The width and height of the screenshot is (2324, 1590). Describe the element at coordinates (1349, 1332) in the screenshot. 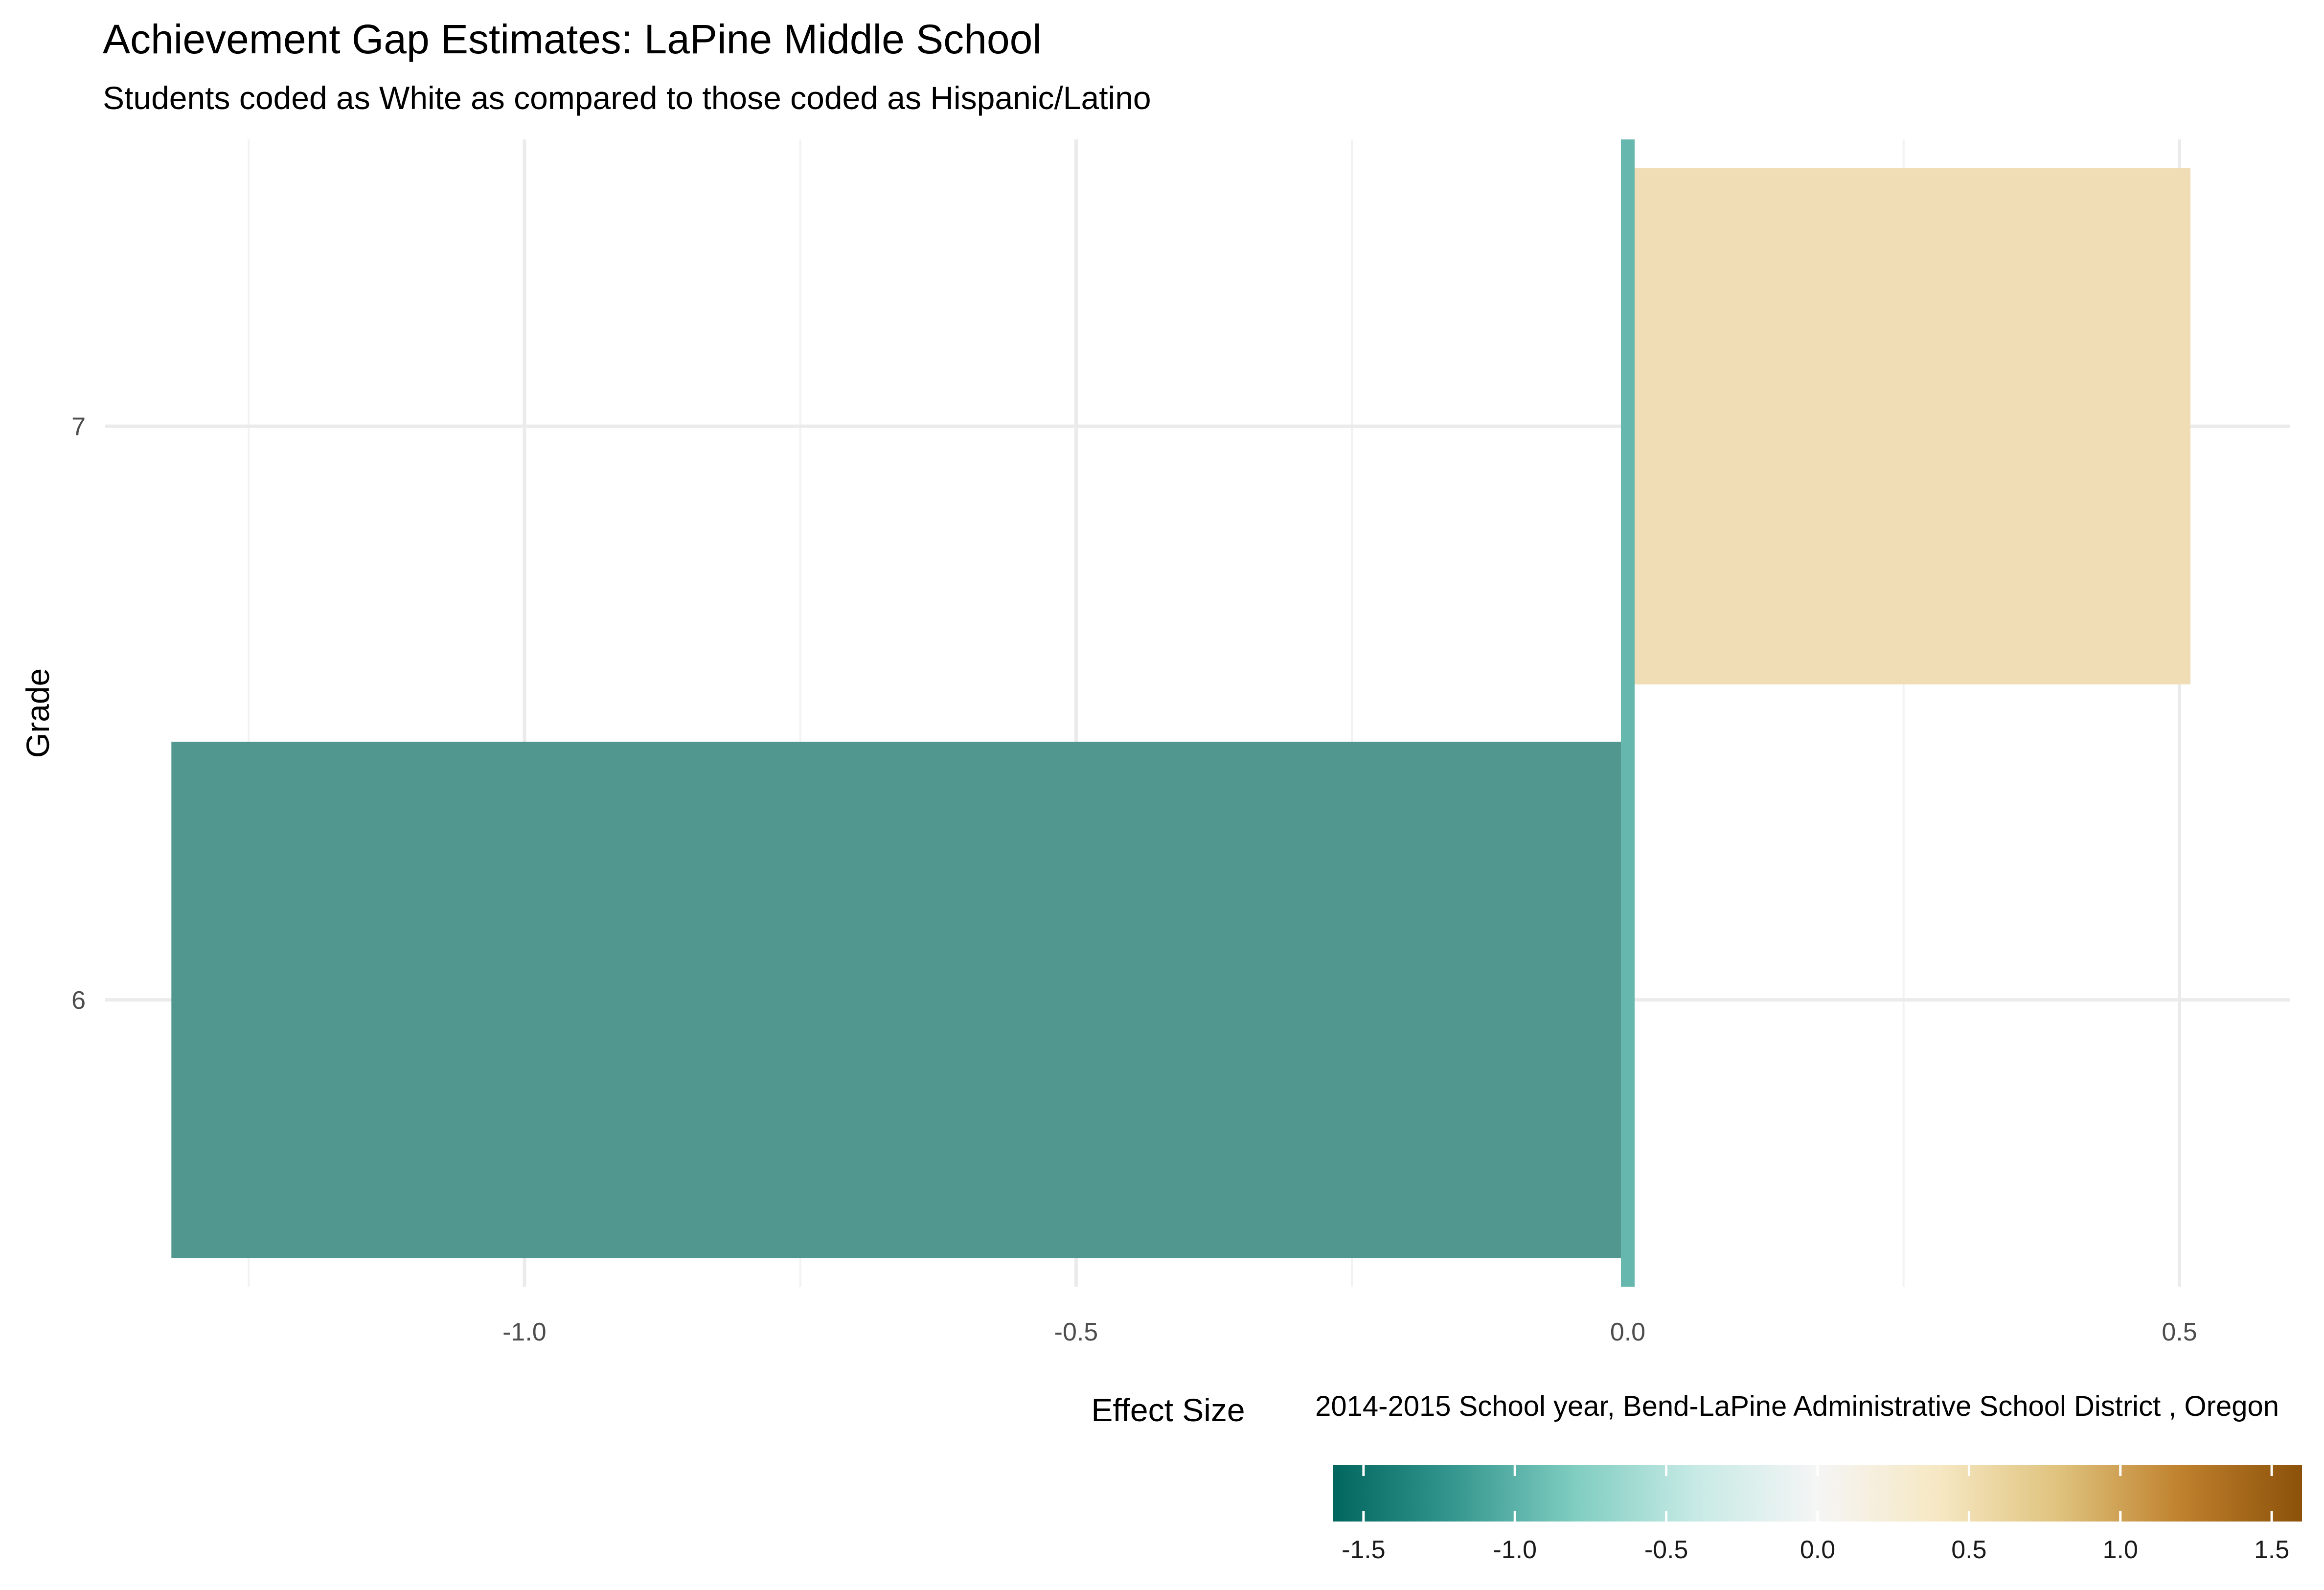

I see `x-tick-labels: -1.0 -0.5 0.0 0.5` at that location.